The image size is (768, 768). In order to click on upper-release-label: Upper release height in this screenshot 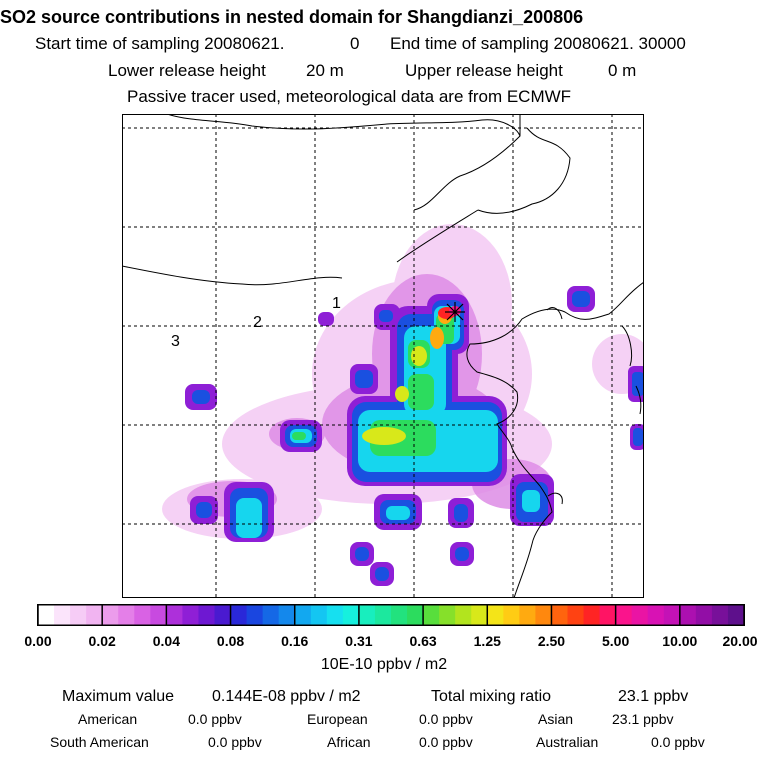, I will do `click(484, 70)`.